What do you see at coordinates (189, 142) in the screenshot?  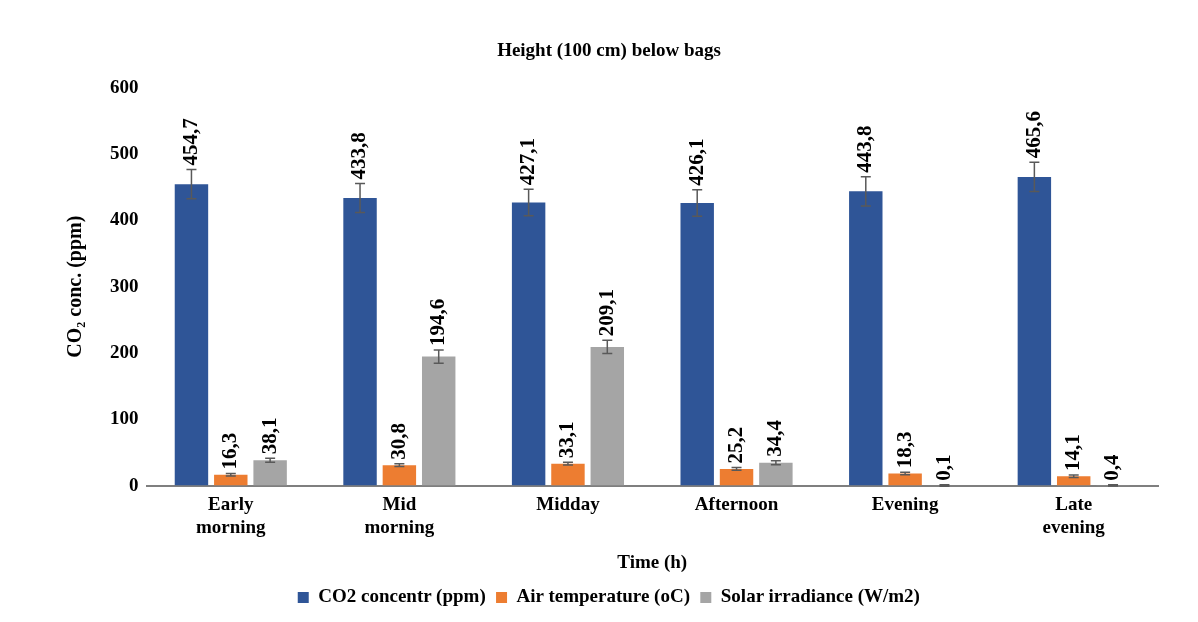 I see `data-label: 454,7` at bounding box center [189, 142].